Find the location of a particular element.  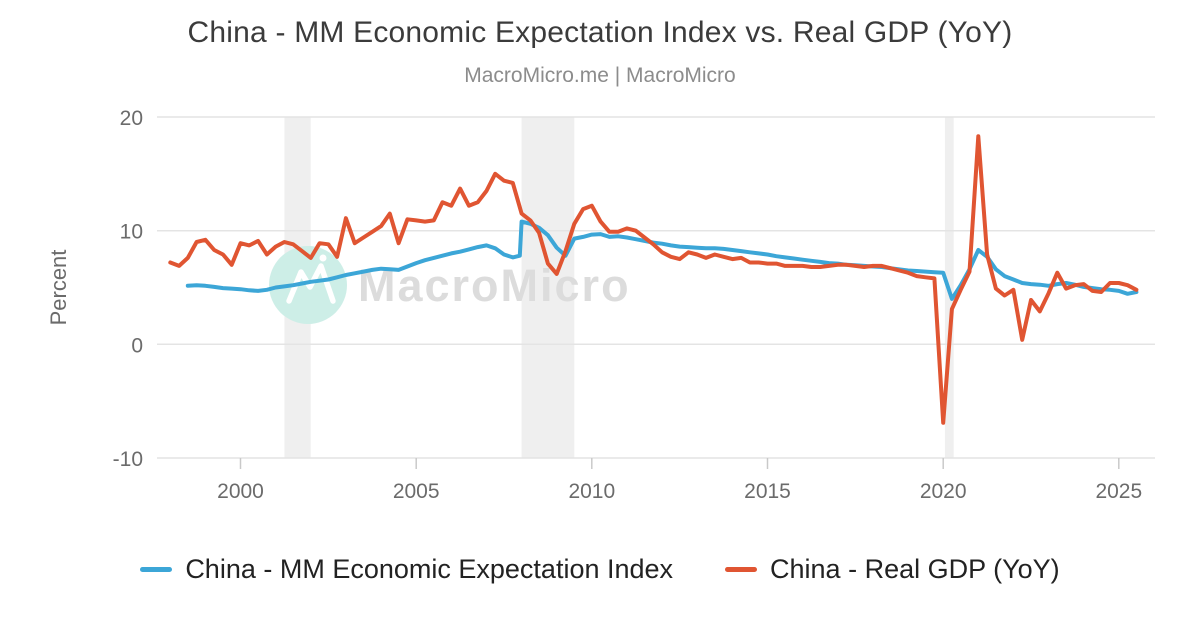

x-tick-label: 2020 is located at coordinates (943, 491).